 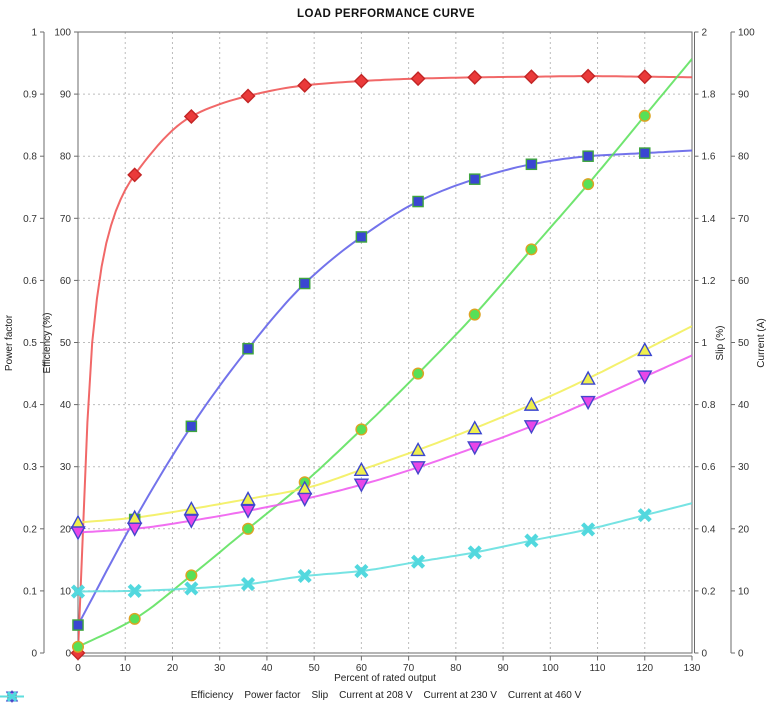 What do you see at coordinates (361, 553) in the screenshot?
I see `series-markers-current-at-460-v` at bounding box center [361, 553].